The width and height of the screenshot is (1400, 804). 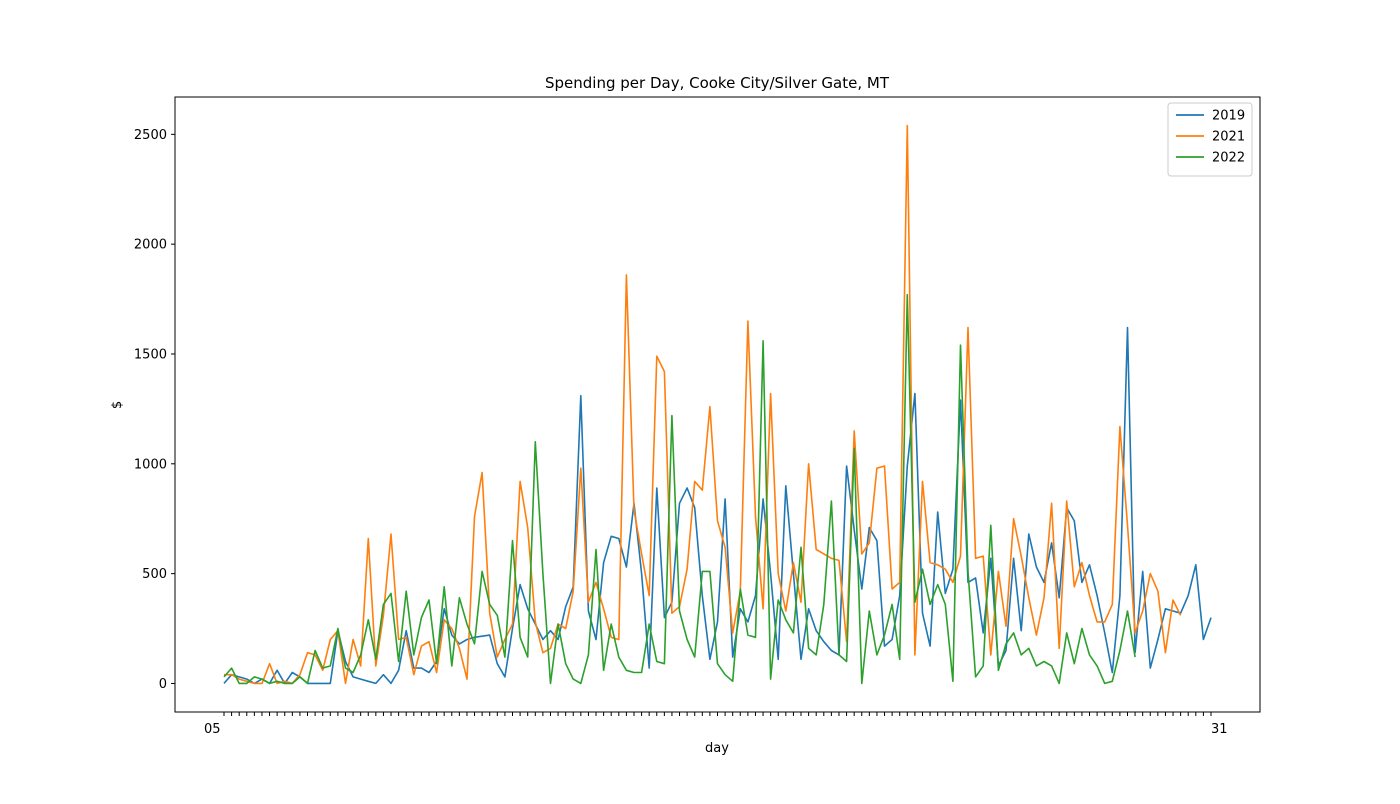 I want to click on legend-label-2021: 2021, so click(x=1228, y=137).